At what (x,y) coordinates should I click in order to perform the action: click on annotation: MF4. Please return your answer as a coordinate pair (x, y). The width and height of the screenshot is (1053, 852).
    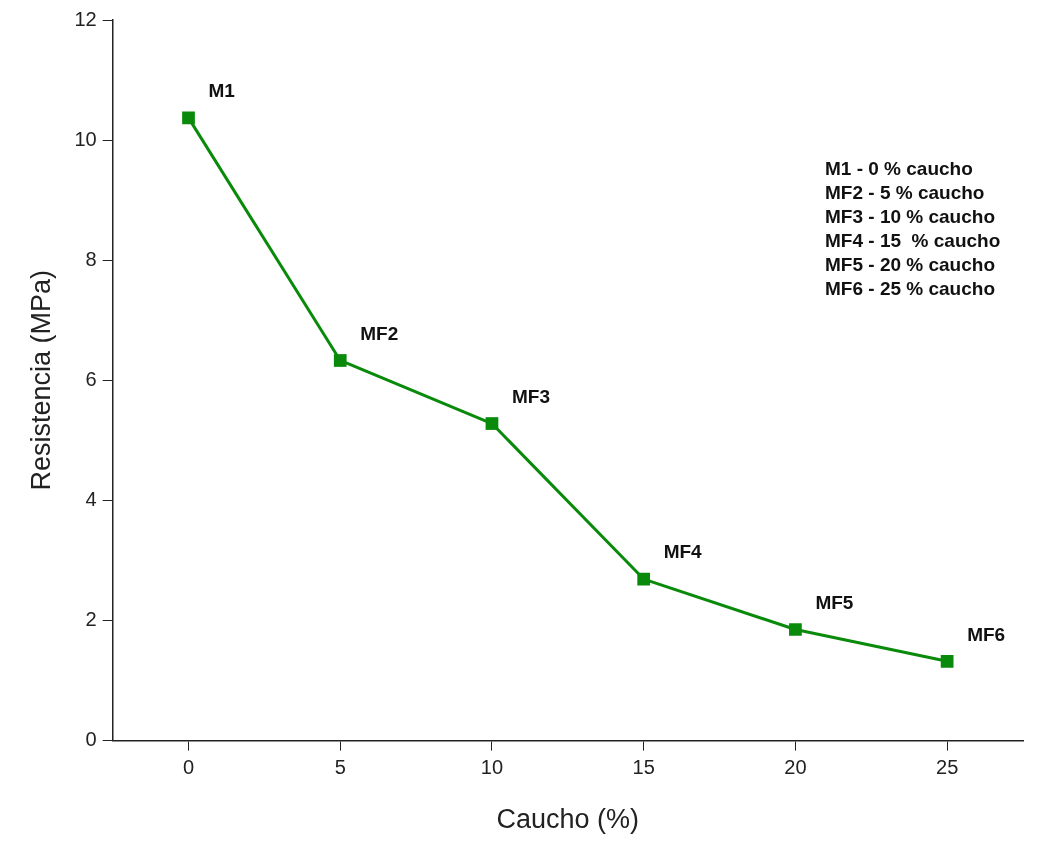
    Looking at the image, I should click on (683, 552).